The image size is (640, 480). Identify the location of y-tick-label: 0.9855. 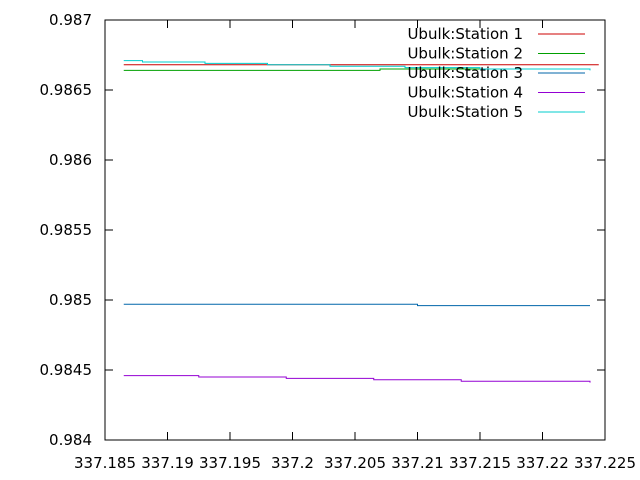
(66, 230).